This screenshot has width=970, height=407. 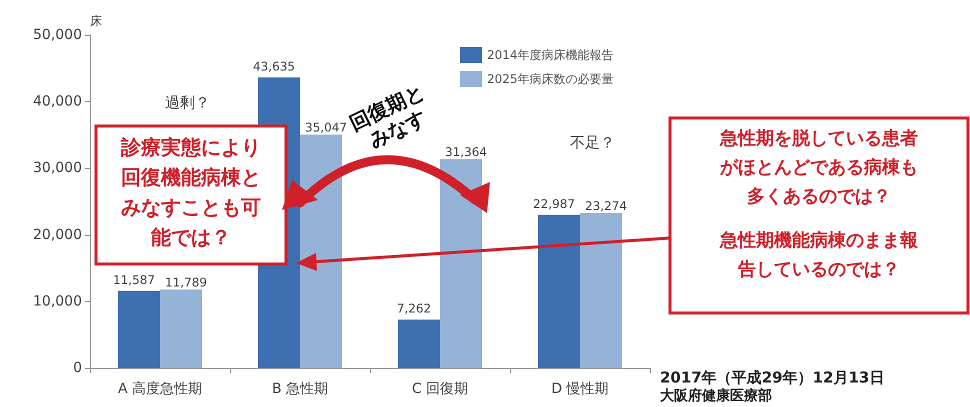 What do you see at coordinates (550, 79) in the screenshot?
I see `legend-label: 2025年病床数の必要量` at bounding box center [550, 79].